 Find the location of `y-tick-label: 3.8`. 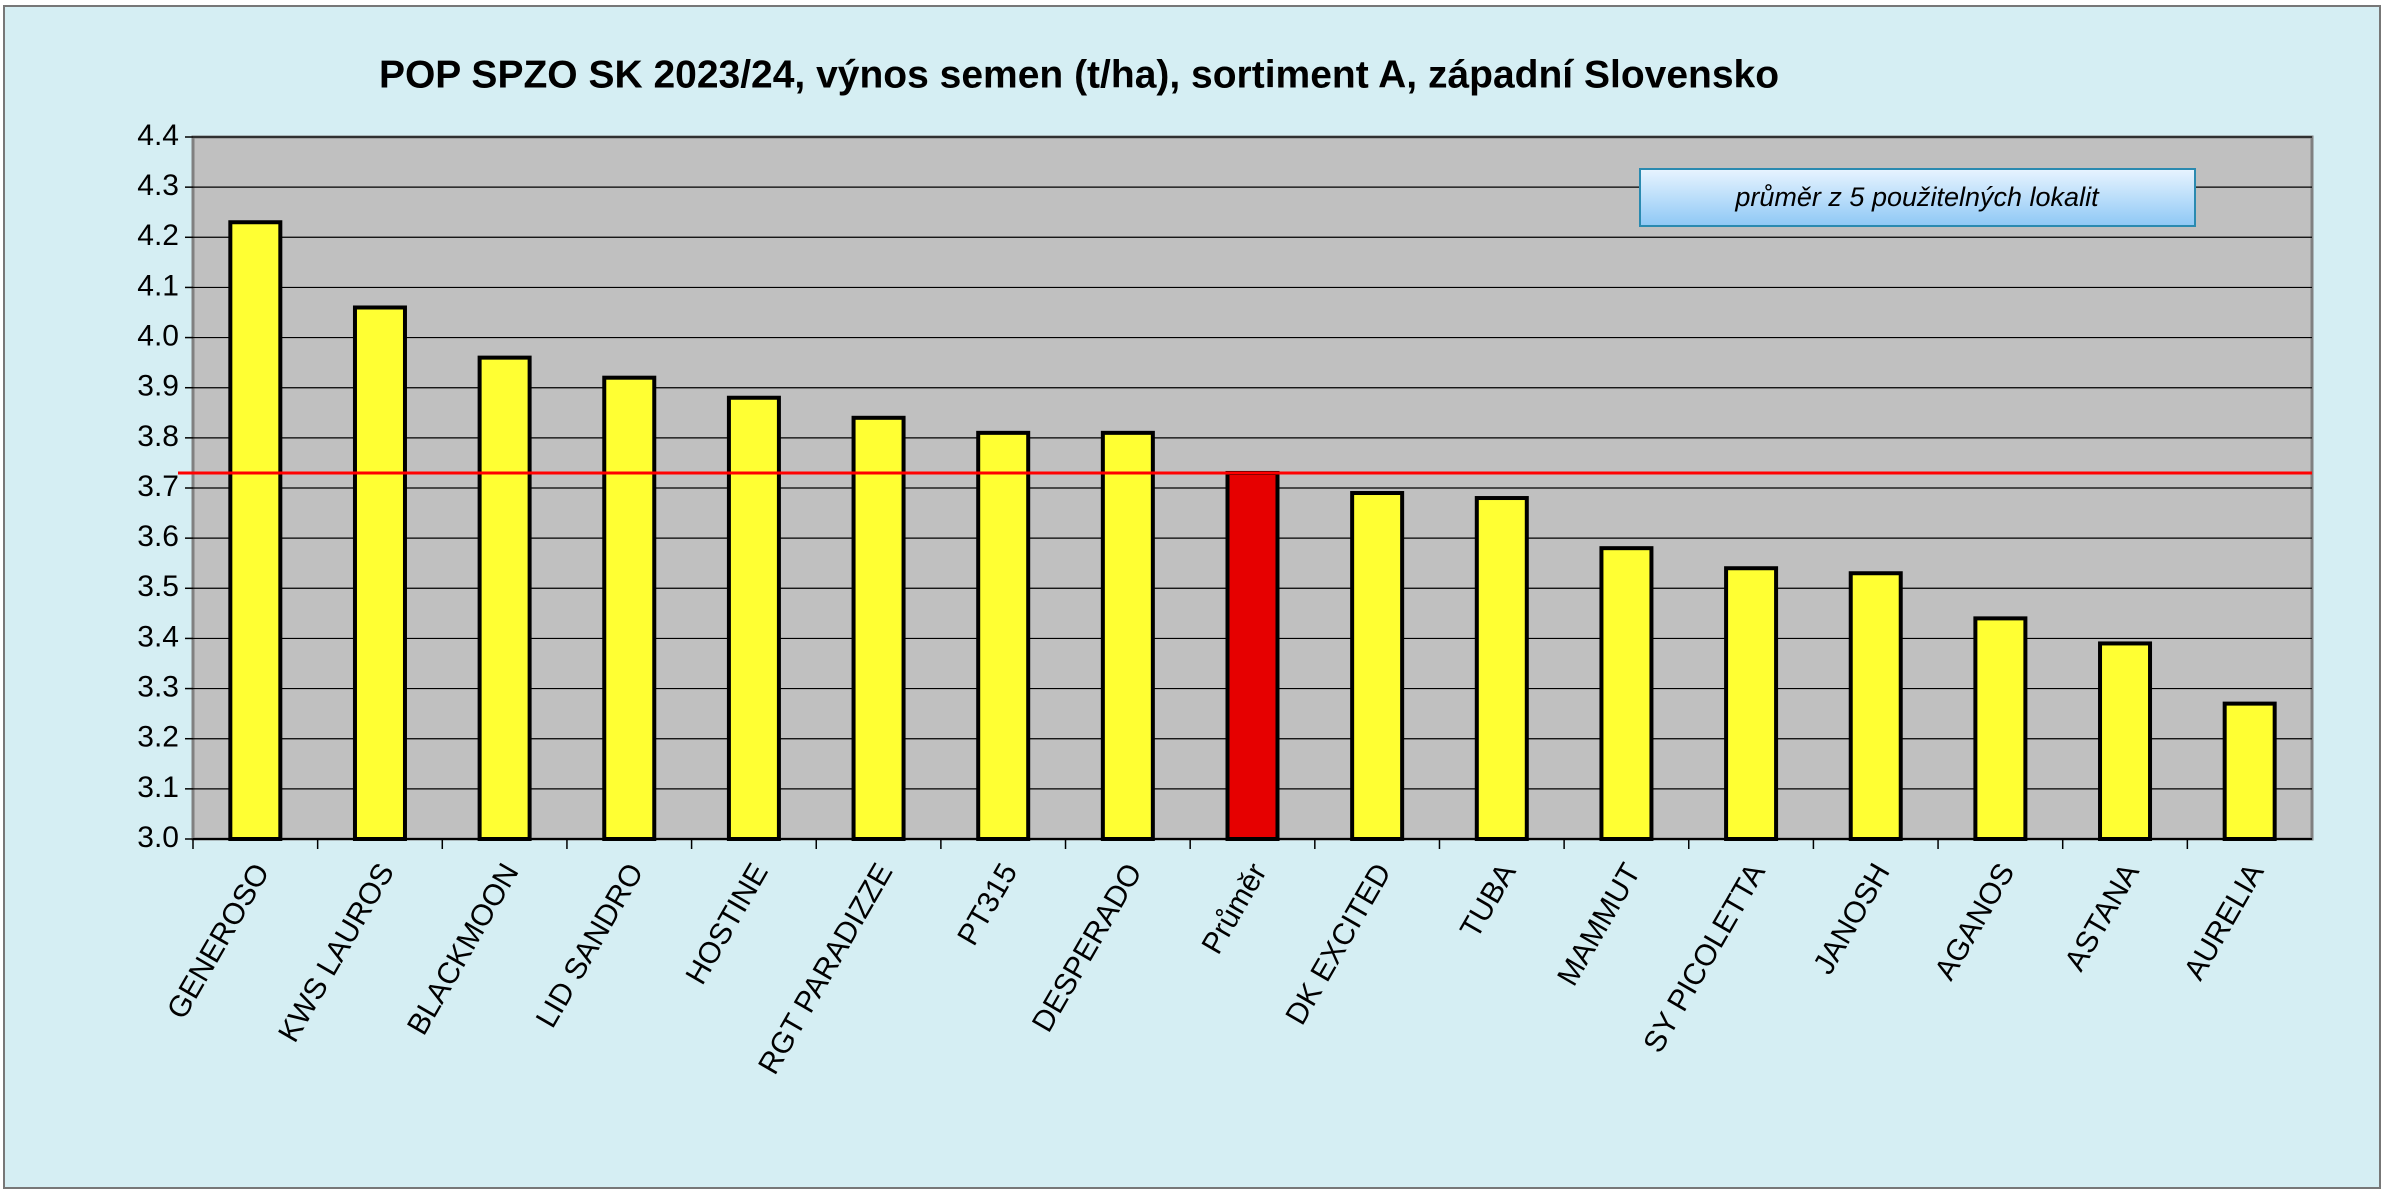

y-tick-label: 3.8 is located at coordinates (158, 436).